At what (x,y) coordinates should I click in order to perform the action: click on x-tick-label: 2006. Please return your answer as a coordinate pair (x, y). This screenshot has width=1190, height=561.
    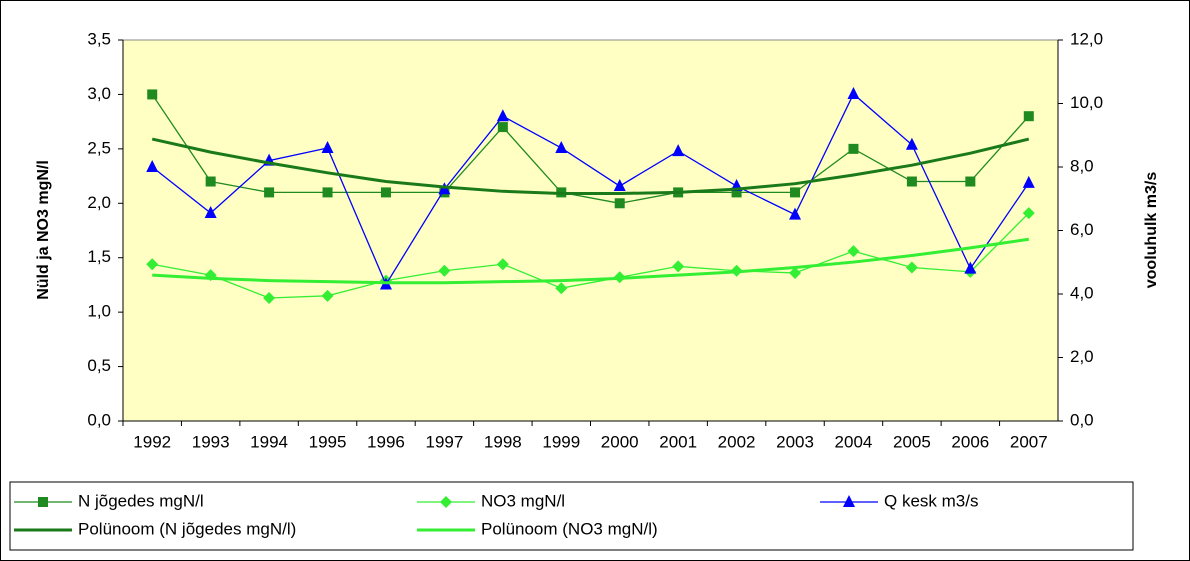
    Looking at the image, I should click on (970, 441).